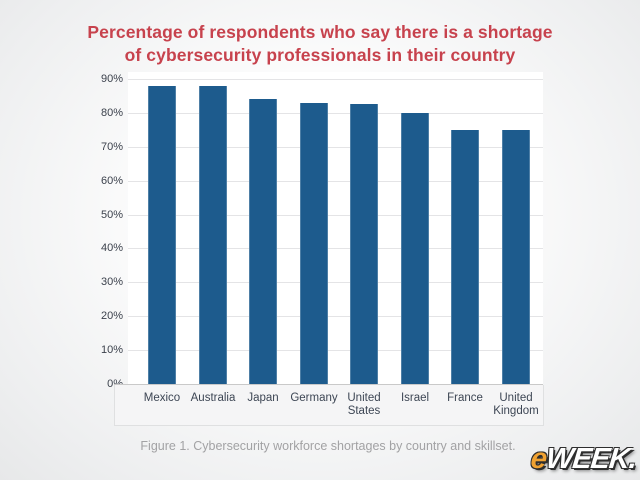 This screenshot has width=640, height=480. Describe the element at coordinates (111, 147) in the screenshot. I see `y-tick-label-70: 70%` at that location.